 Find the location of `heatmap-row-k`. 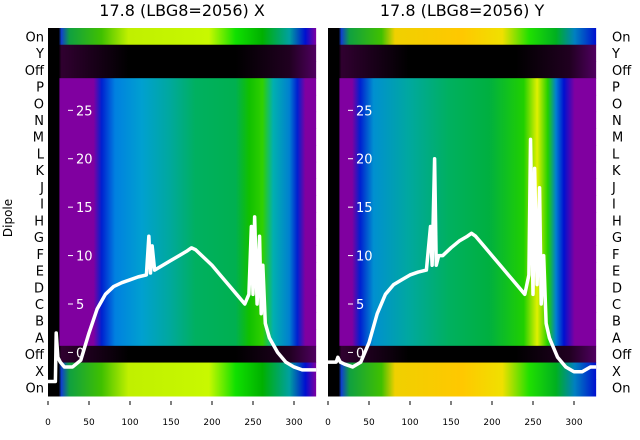

heatmap-row-k is located at coordinates (182, 170).